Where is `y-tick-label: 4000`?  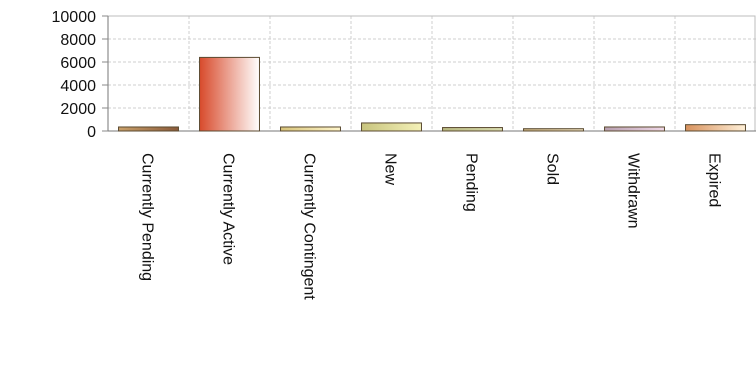
y-tick-label: 4000 is located at coordinates (78, 86).